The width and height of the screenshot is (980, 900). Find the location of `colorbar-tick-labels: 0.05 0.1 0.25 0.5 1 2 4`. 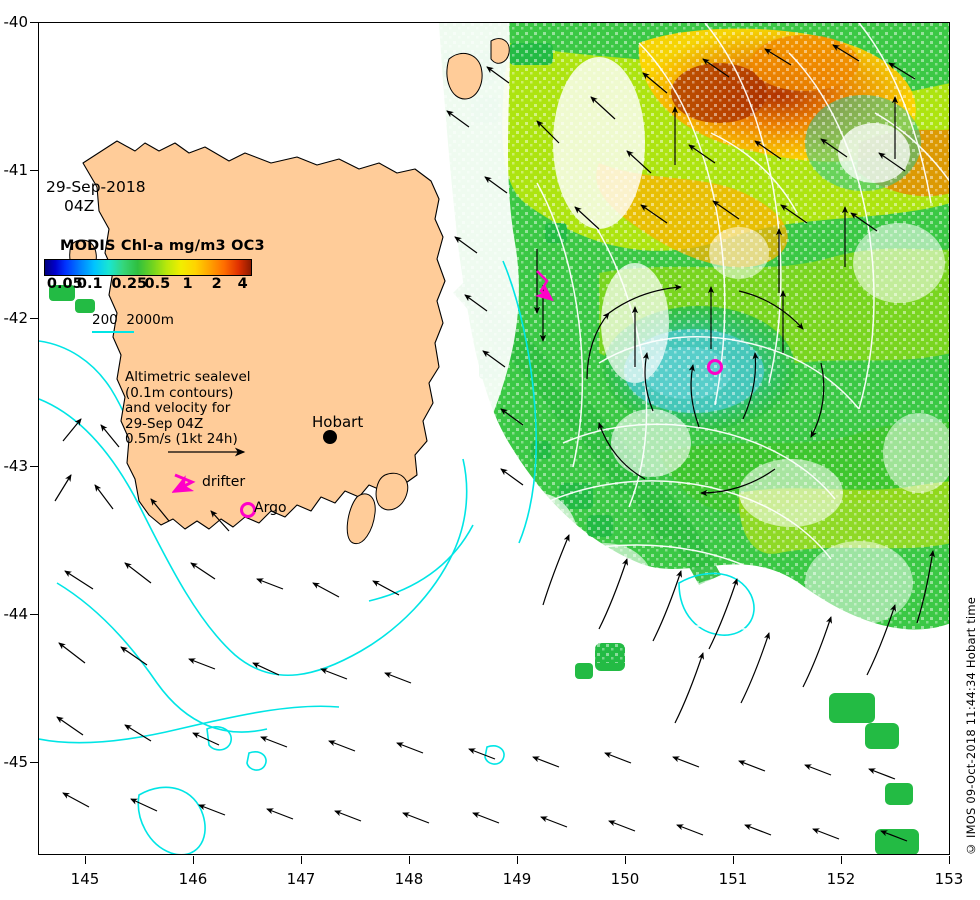

colorbar-tick-labels: 0.05 0.1 0.25 0.5 1 2 4 is located at coordinates (148, 286).